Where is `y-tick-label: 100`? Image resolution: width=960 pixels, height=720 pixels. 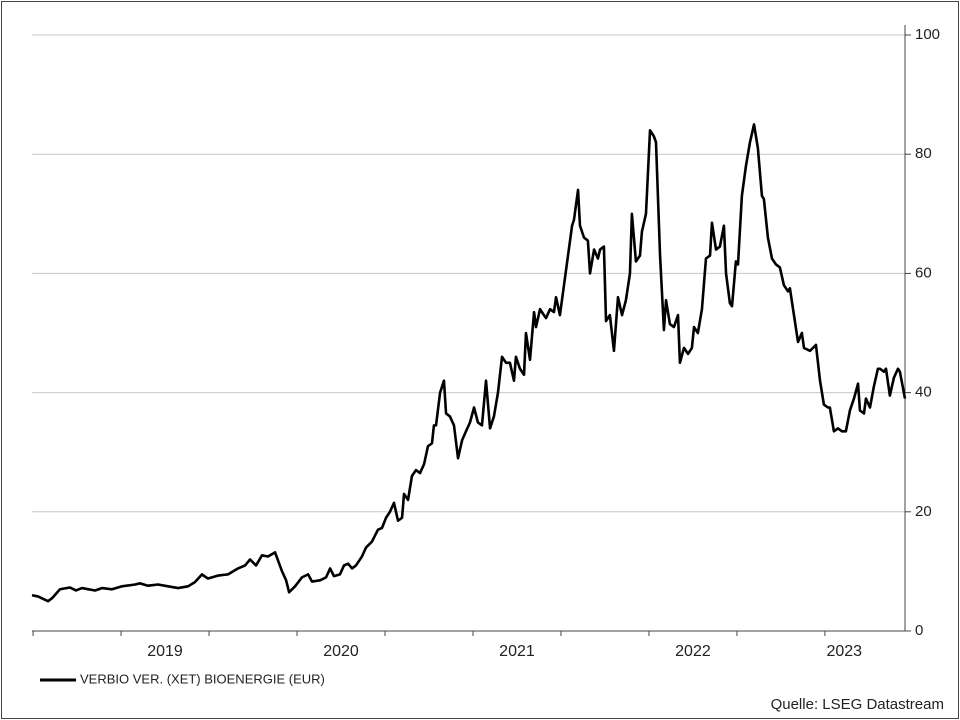 y-tick-label: 100 is located at coordinates (927, 34).